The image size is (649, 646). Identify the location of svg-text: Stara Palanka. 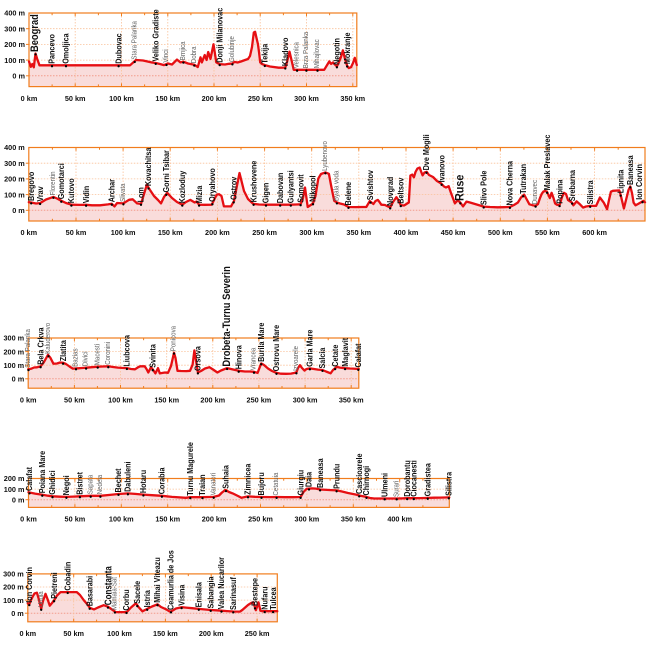
(29, 348).